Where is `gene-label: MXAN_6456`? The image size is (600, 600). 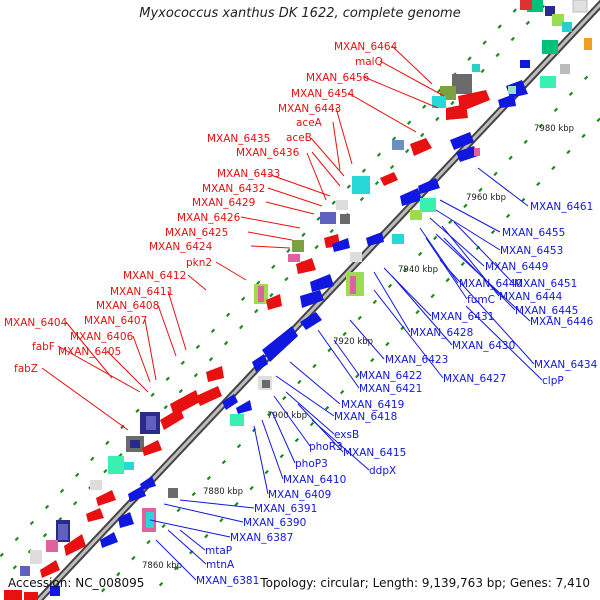 gene-label: MXAN_6456 is located at coordinates (338, 78).